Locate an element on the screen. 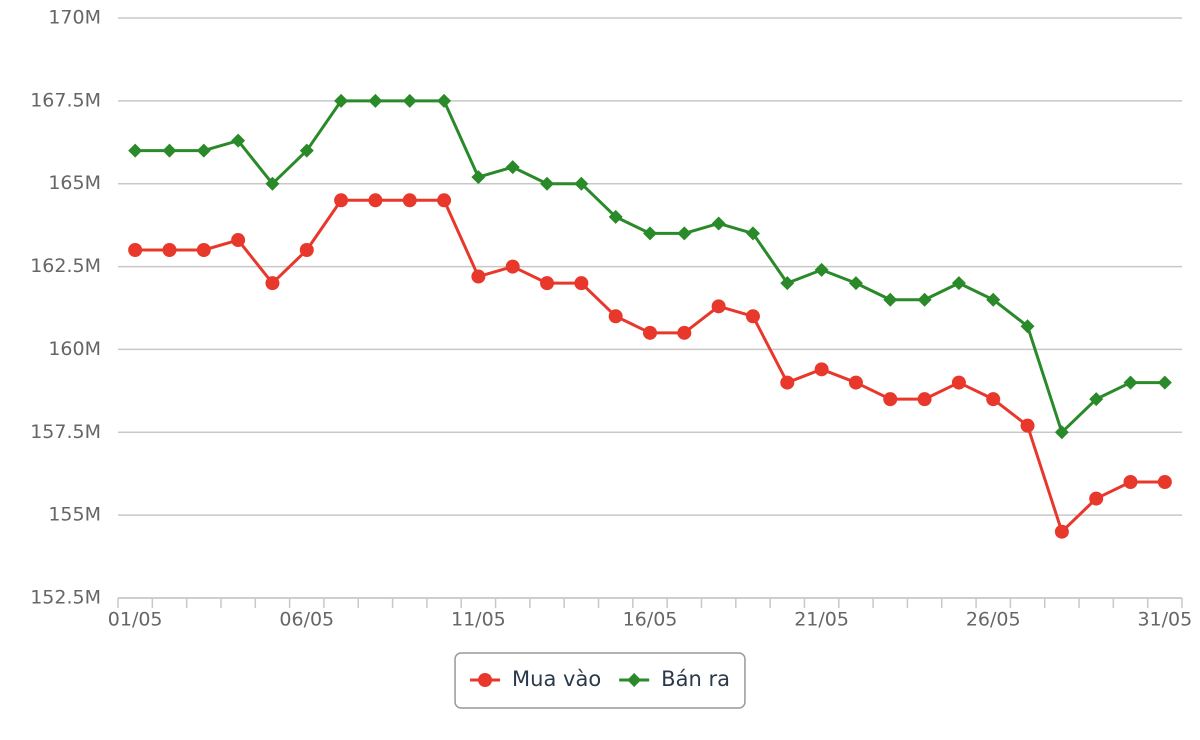  y-tick-label: 162.5M is located at coordinates (65, 266).